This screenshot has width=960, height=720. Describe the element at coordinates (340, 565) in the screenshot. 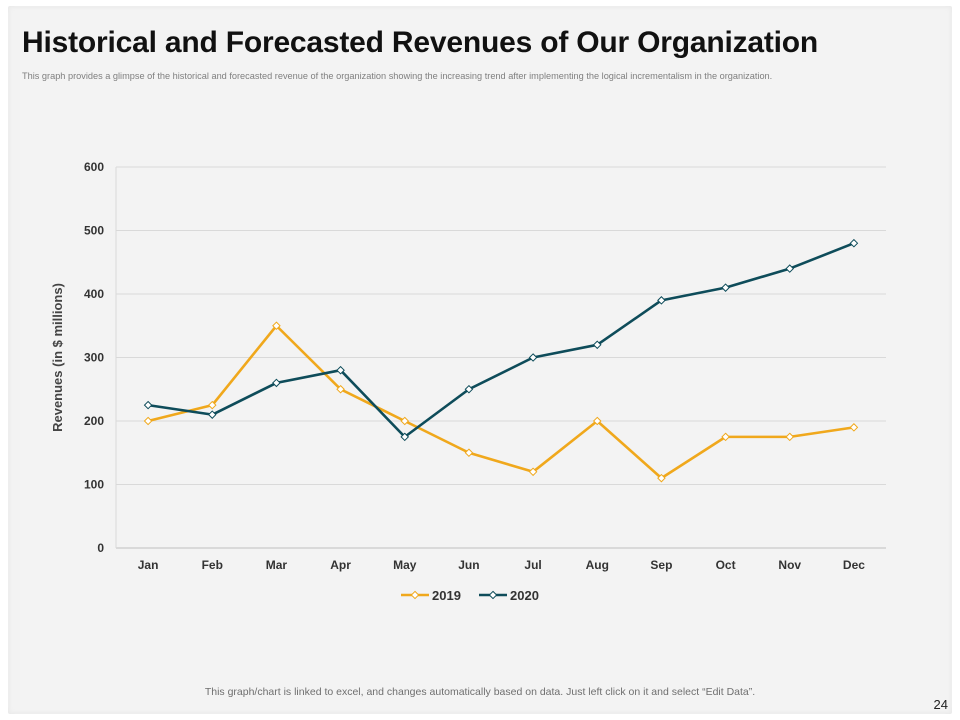

I see `x-tick-label-apr: Apr` at that location.